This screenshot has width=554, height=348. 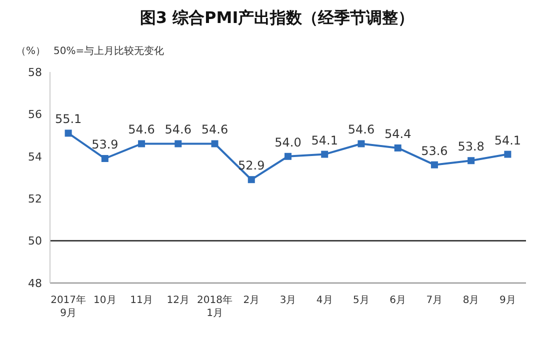 What do you see at coordinates (471, 300) in the screenshot?
I see `x-tick-label: 8月` at bounding box center [471, 300].